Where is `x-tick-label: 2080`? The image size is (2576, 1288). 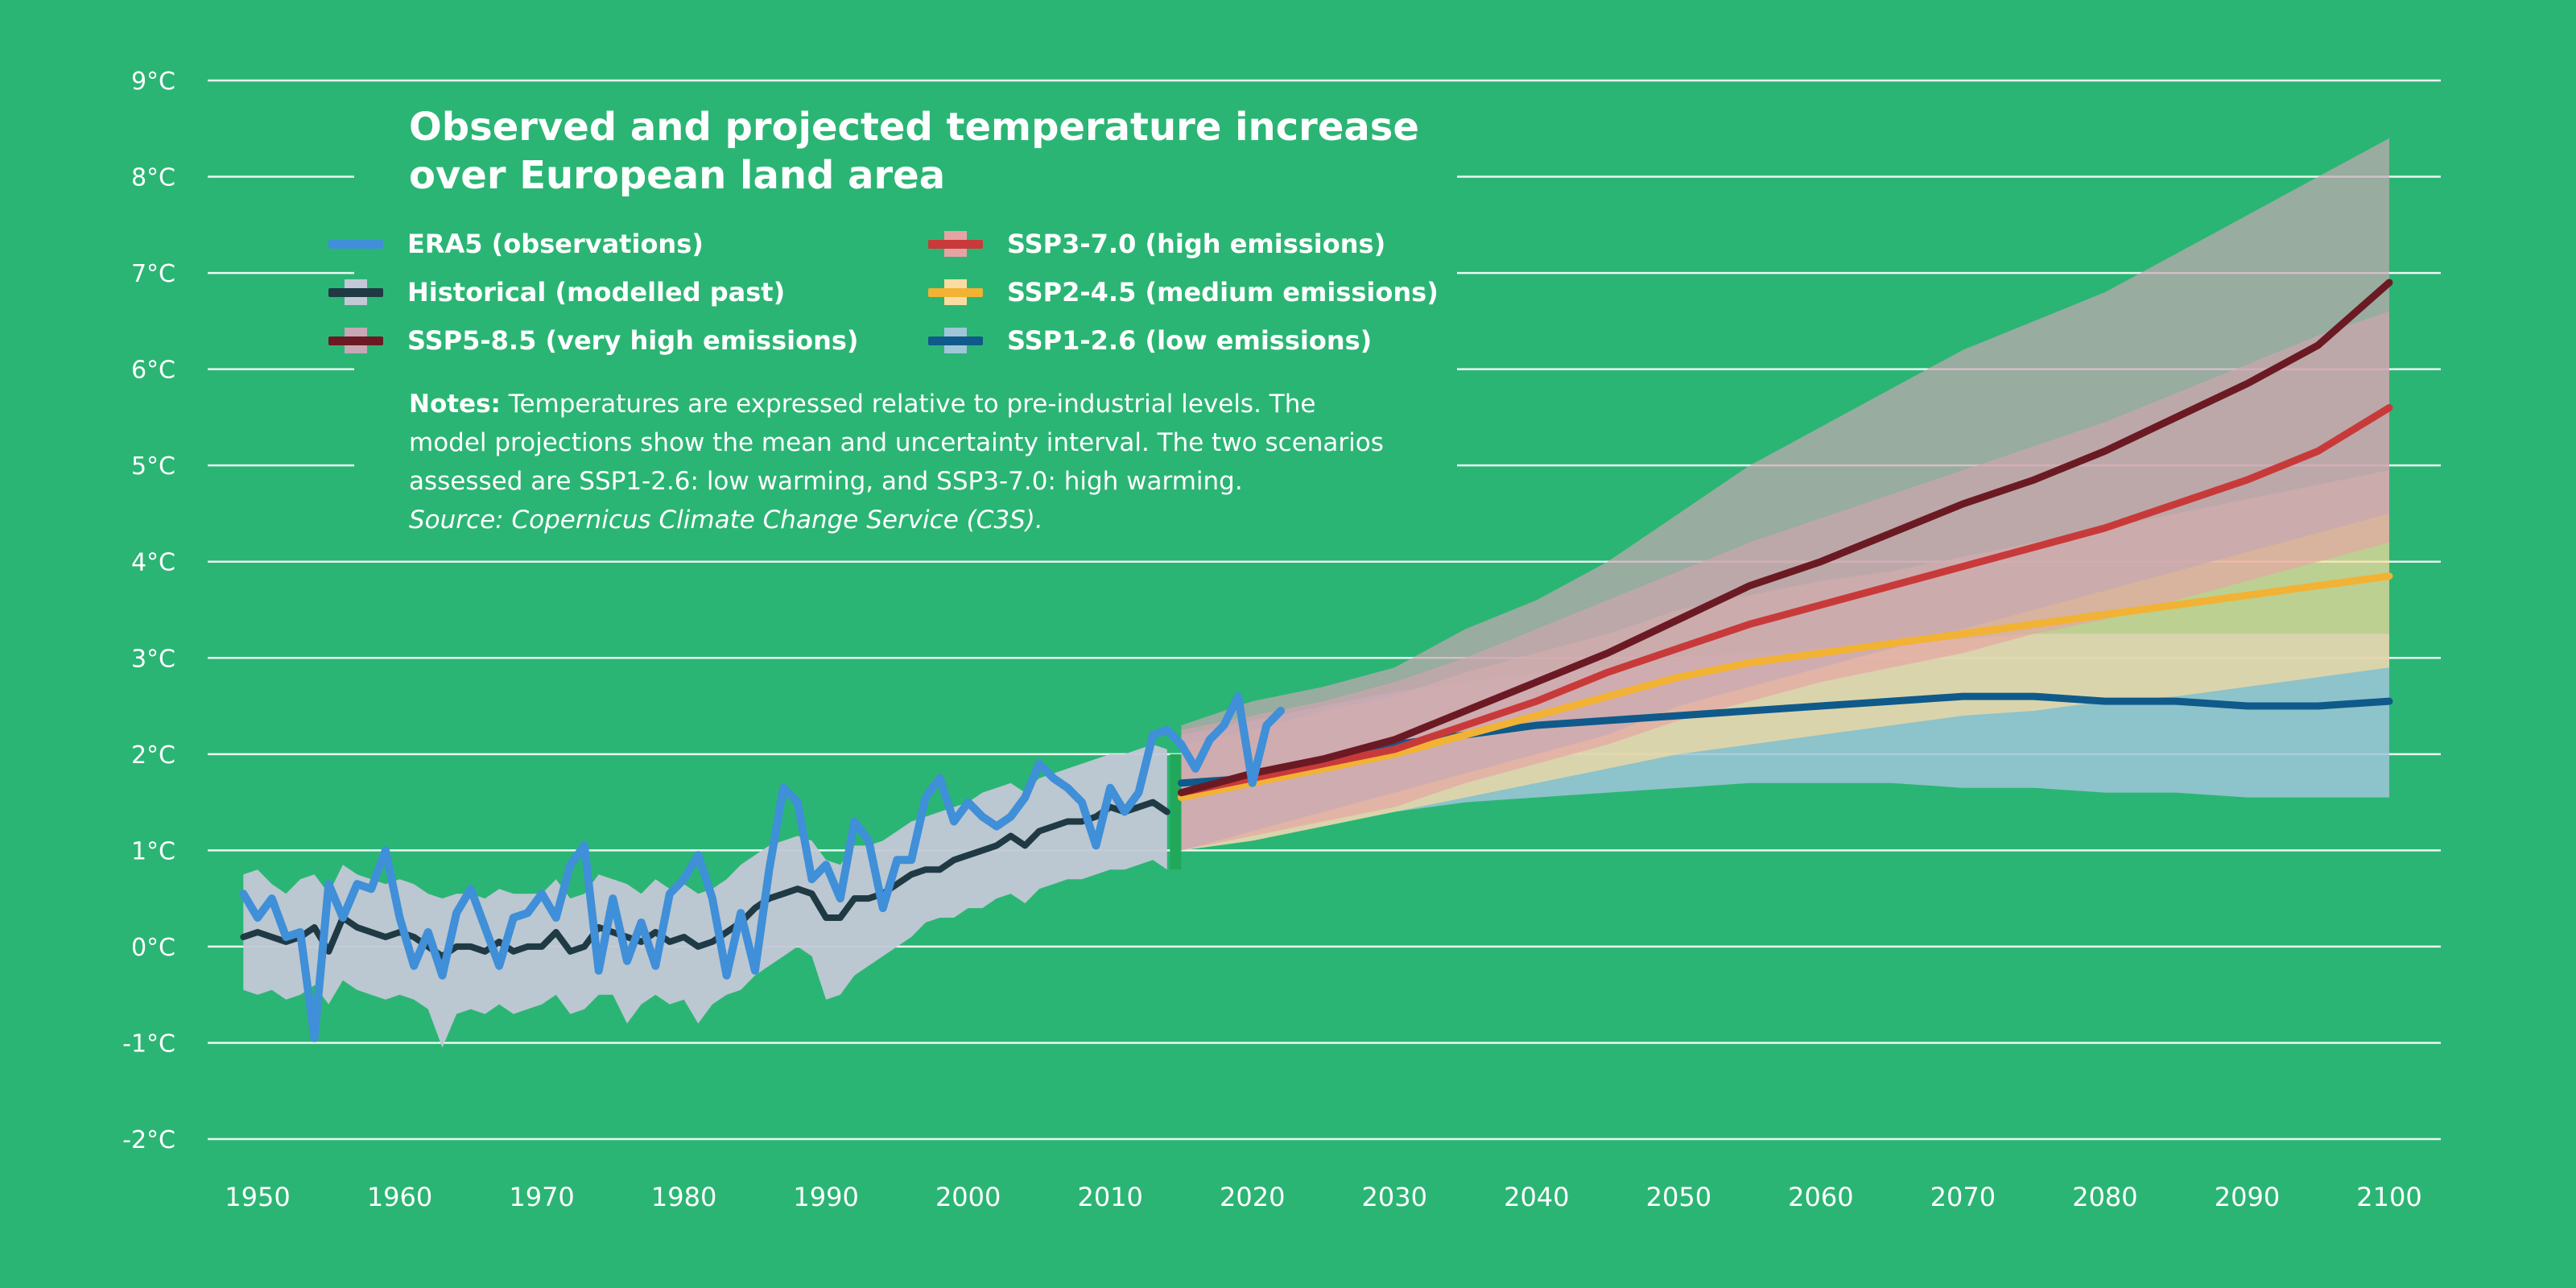
x-tick-label: 2080 is located at coordinates (2104, 1197).